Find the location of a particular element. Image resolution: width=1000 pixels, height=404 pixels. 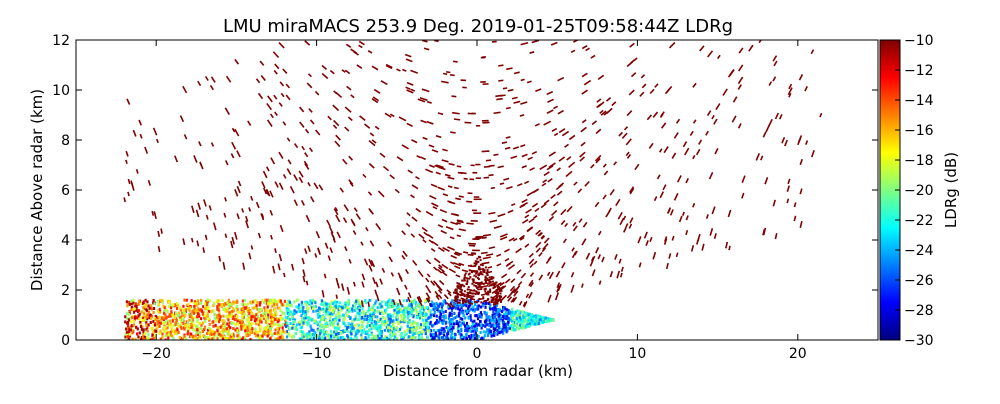

colorbar-tick-label: −10 is located at coordinates (919, 41).